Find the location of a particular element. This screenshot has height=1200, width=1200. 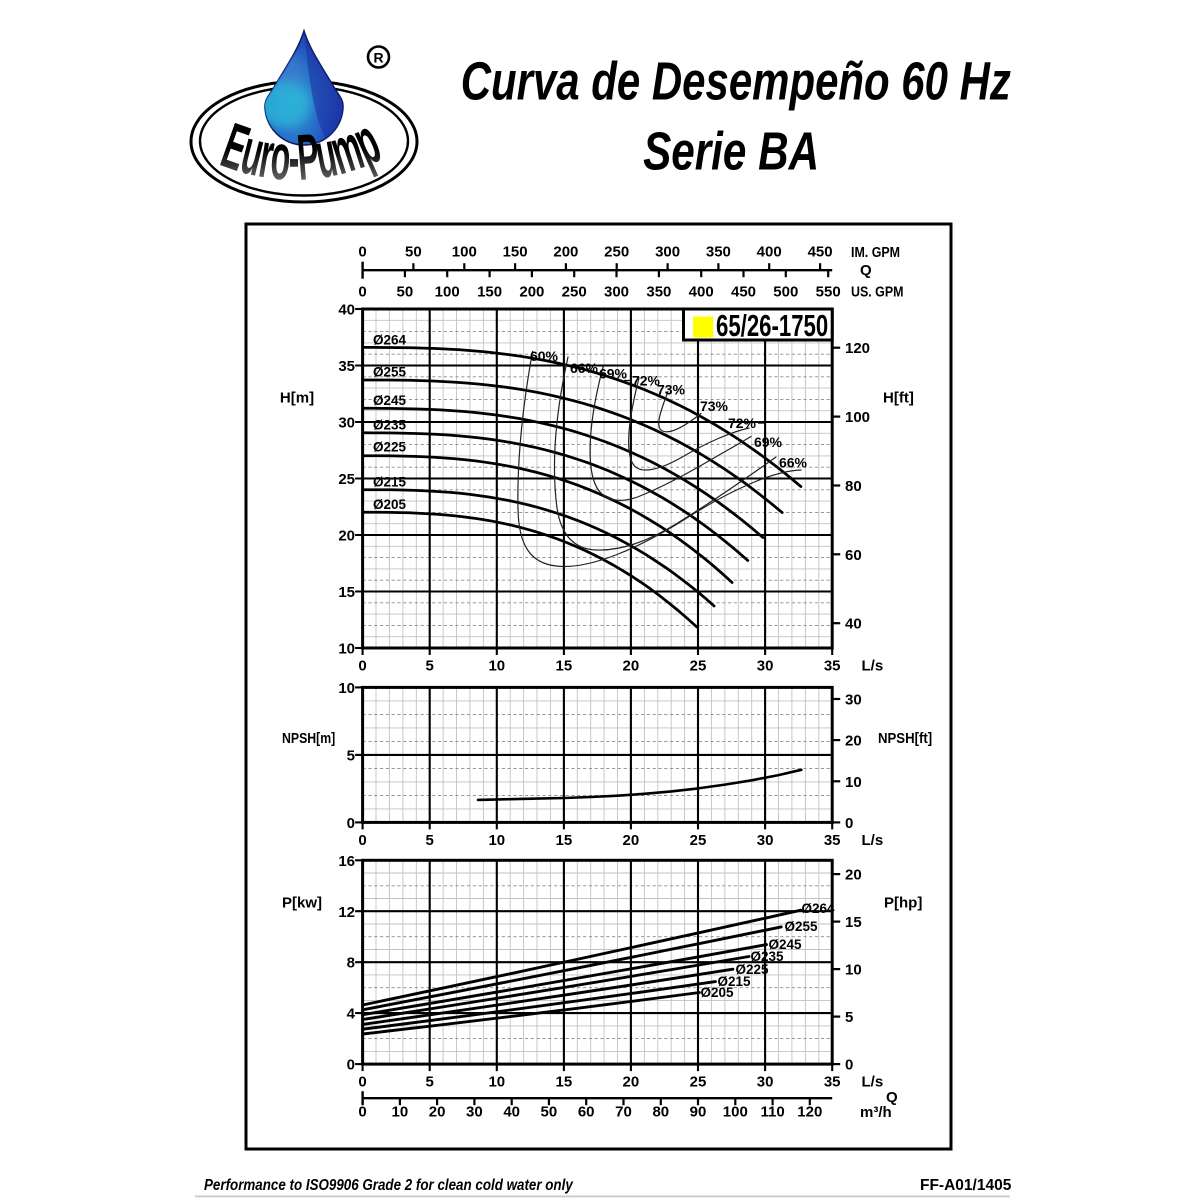

svg-text: 4 is located at coordinates (351, 1014).